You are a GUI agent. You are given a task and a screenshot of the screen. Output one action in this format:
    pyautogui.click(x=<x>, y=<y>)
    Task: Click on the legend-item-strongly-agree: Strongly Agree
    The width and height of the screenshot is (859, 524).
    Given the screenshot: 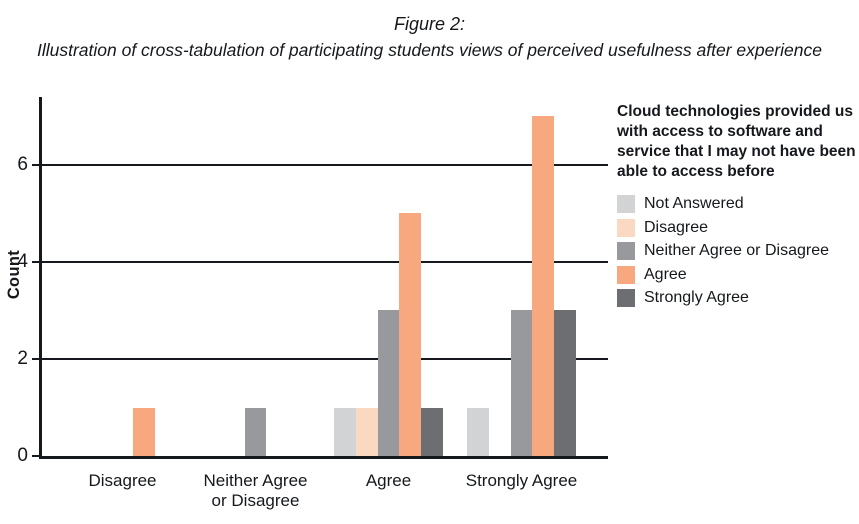 What is the action you would take?
    pyautogui.click(x=738, y=298)
    